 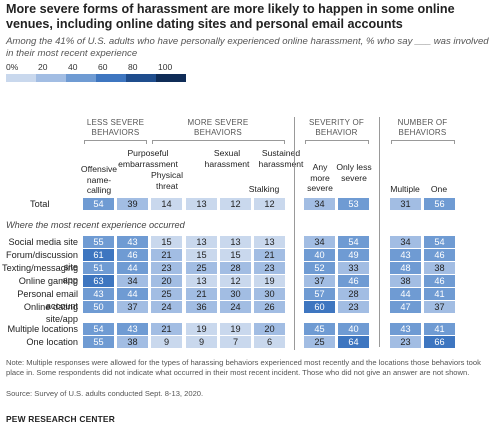 I want to click on table-cell: 33, so click(x=353, y=268).